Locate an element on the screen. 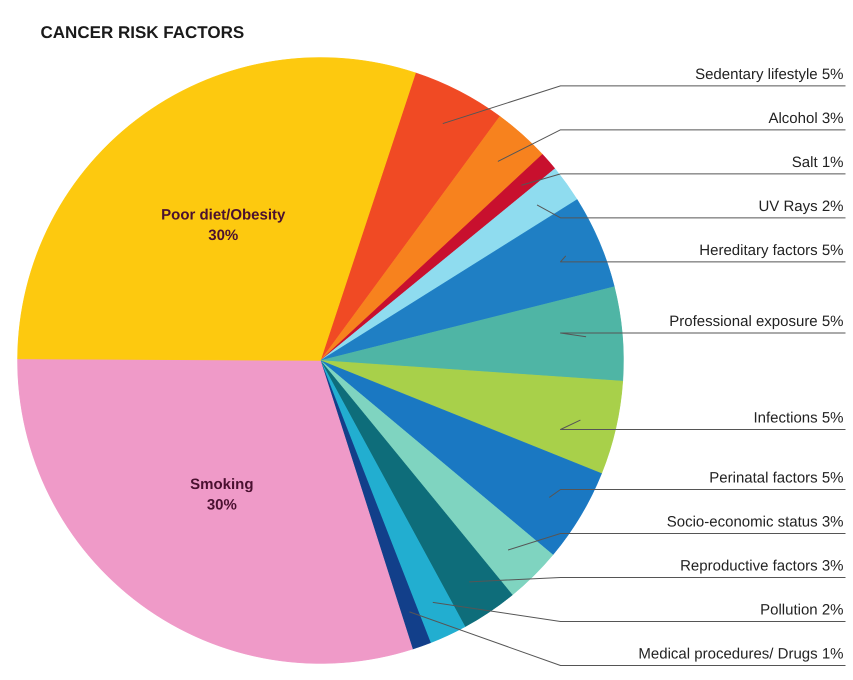 Image resolution: width=853 pixels, height=680 pixels. slice-label: Alcohol 3% is located at coordinates (806, 118).